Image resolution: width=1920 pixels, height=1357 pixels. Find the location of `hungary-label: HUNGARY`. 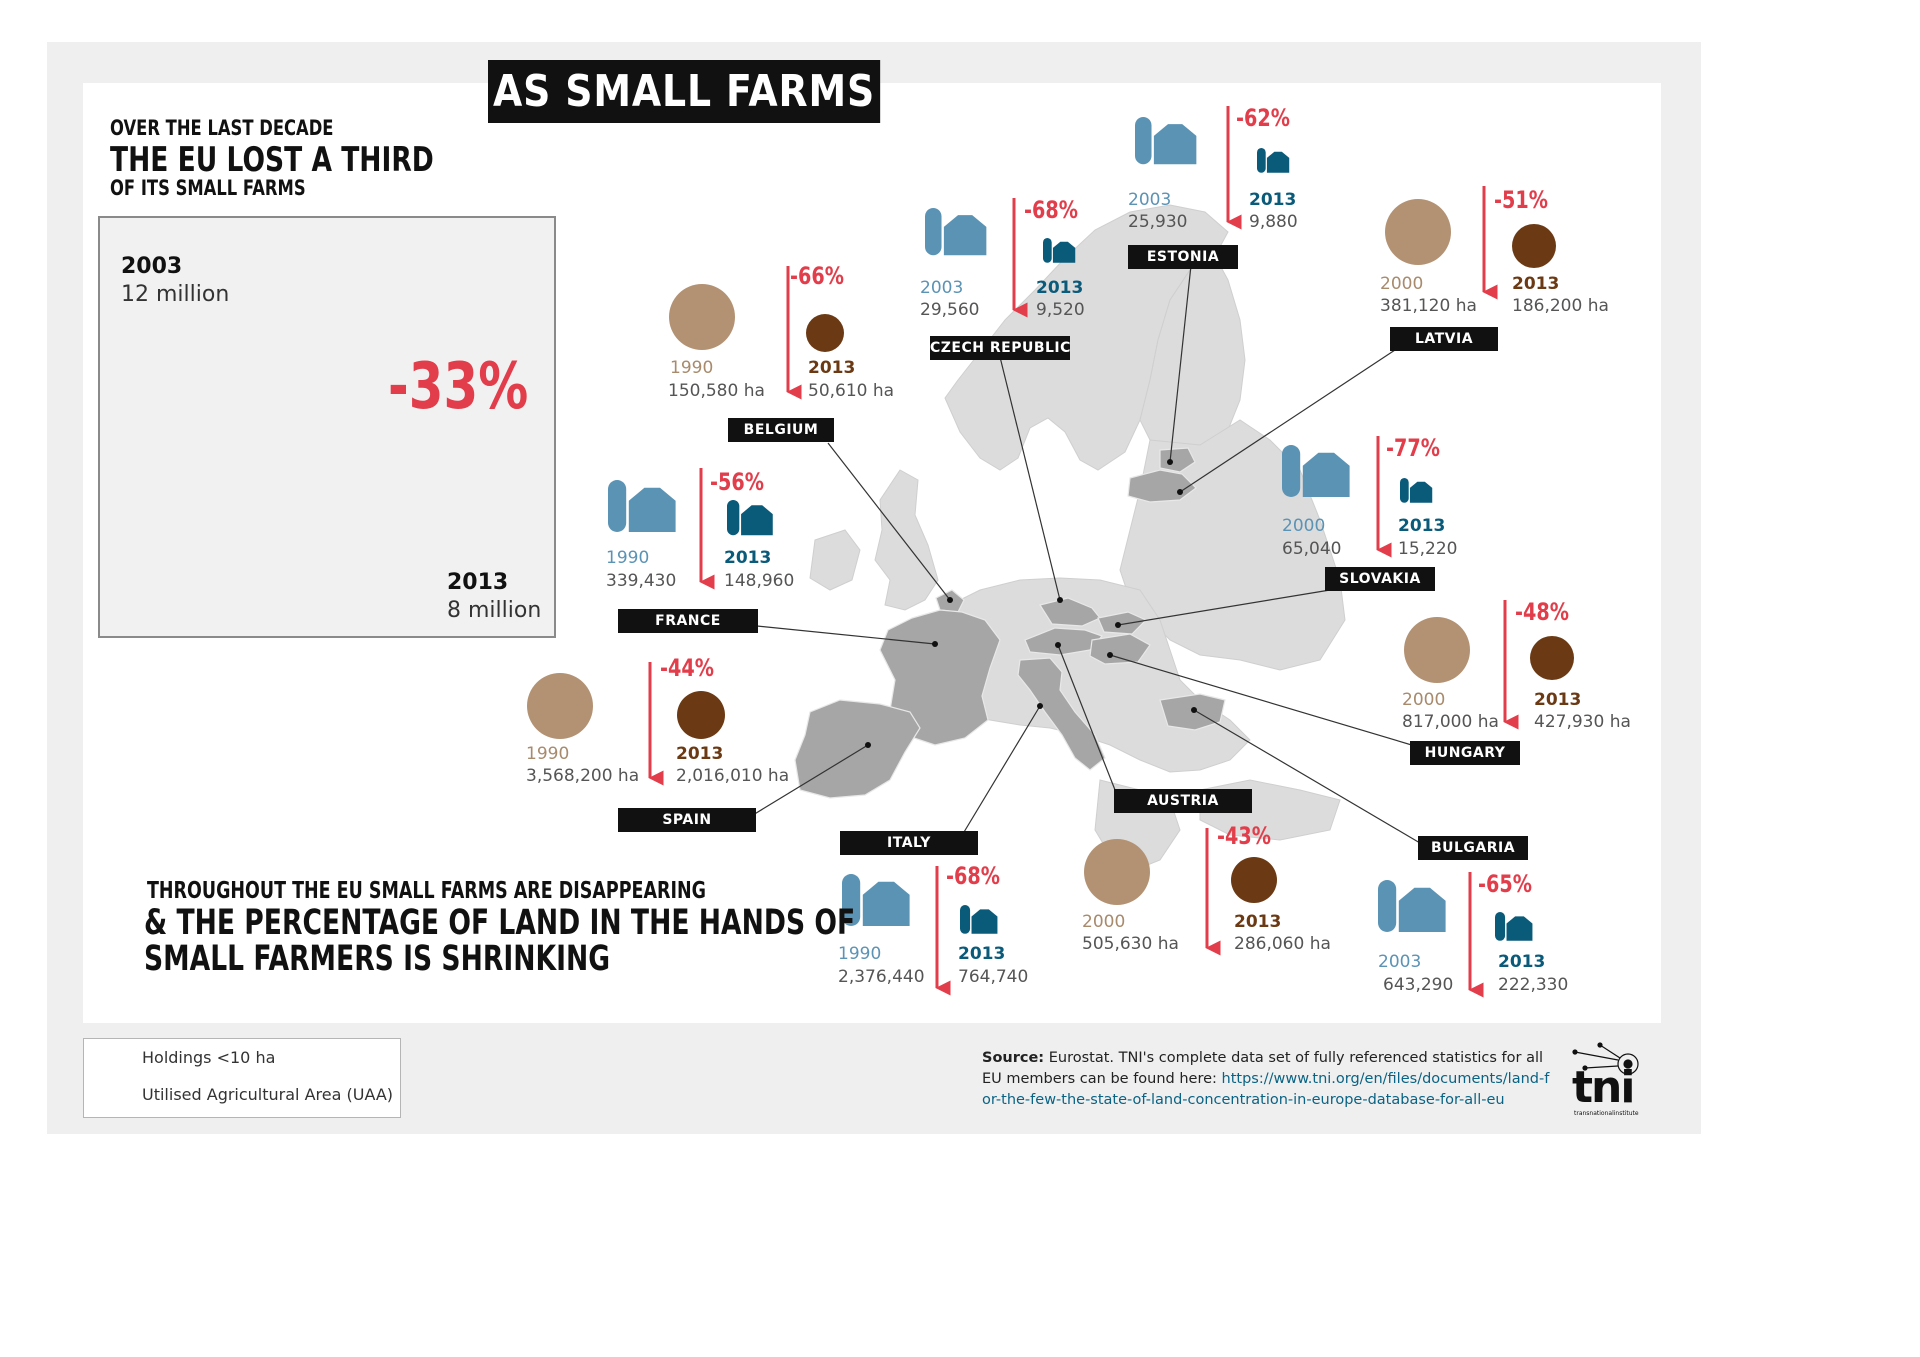

hungary-label: HUNGARY is located at coordinates (1465, 753).